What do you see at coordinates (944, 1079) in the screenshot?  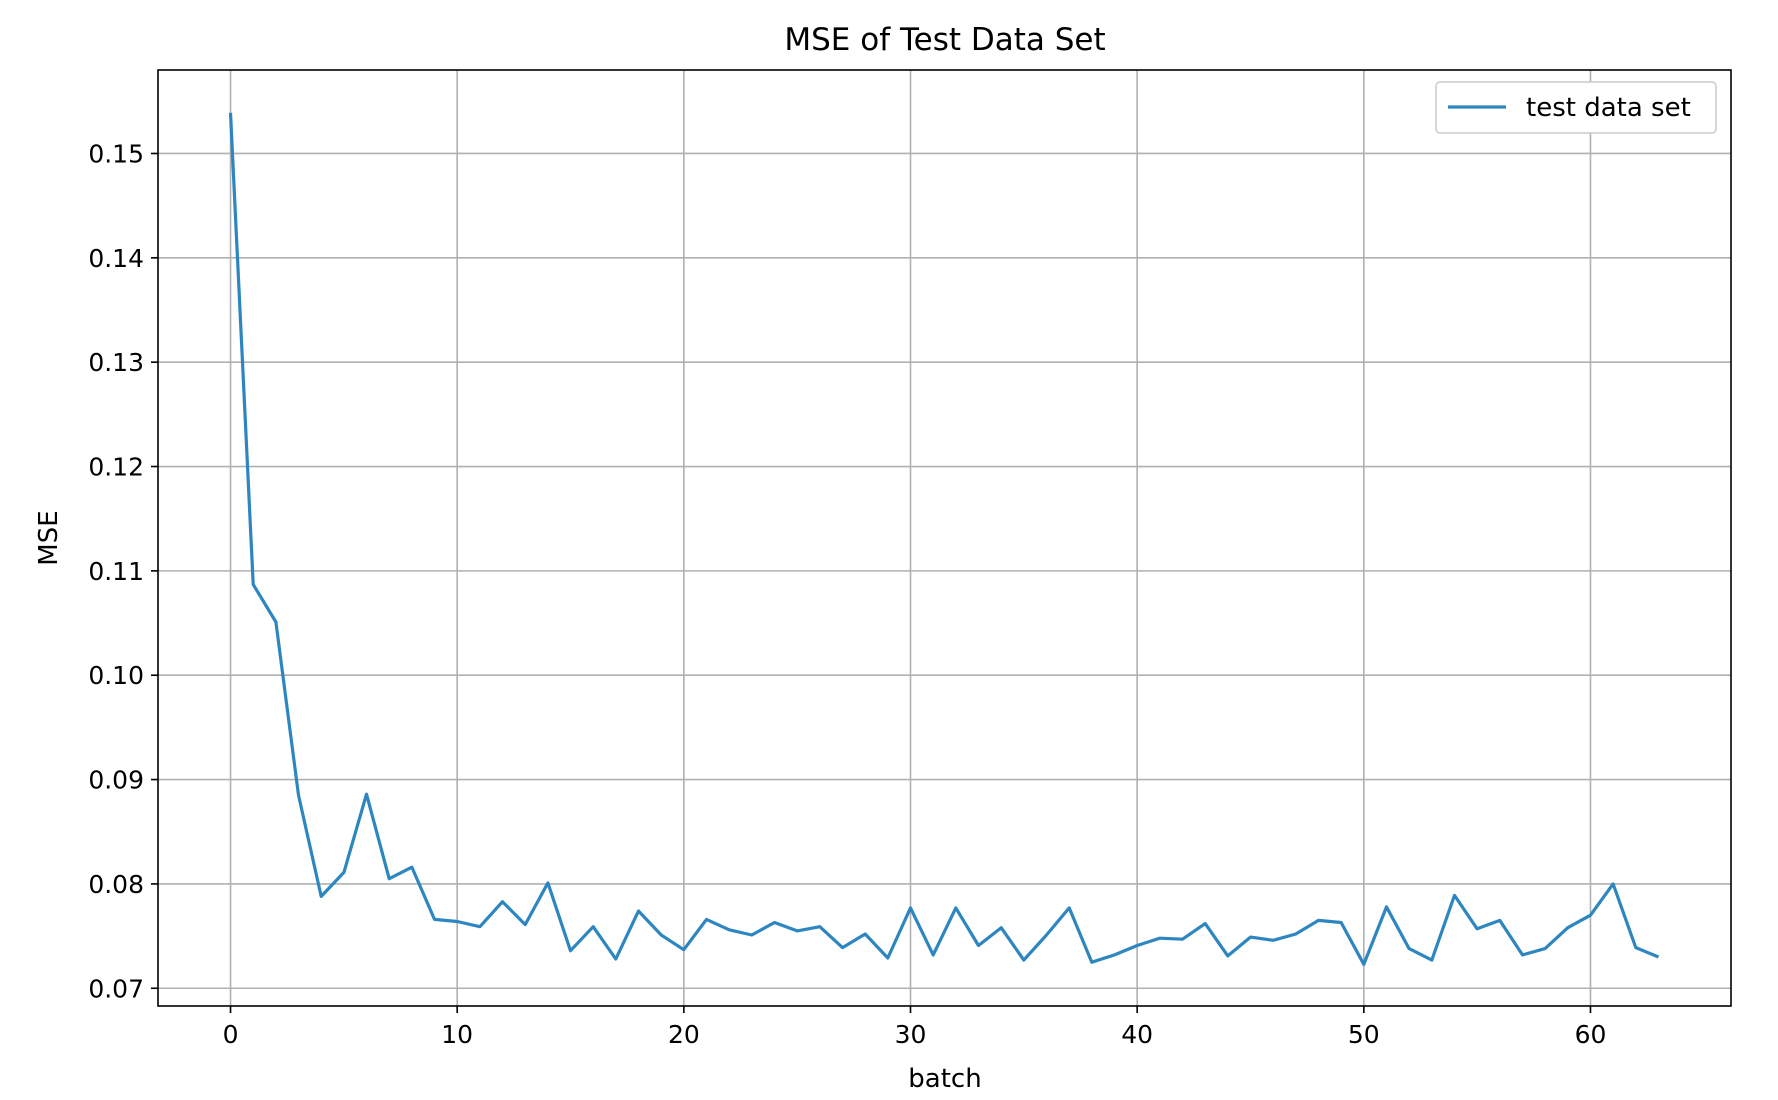 I see `x-axis-label: batch` at bounding box center [944, 1079].